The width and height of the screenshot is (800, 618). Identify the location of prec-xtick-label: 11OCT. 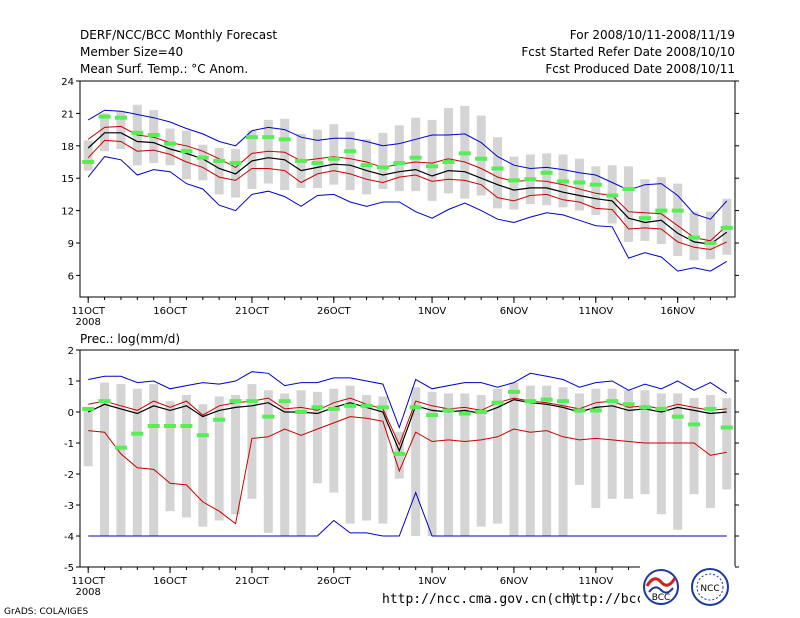
(88, 581).